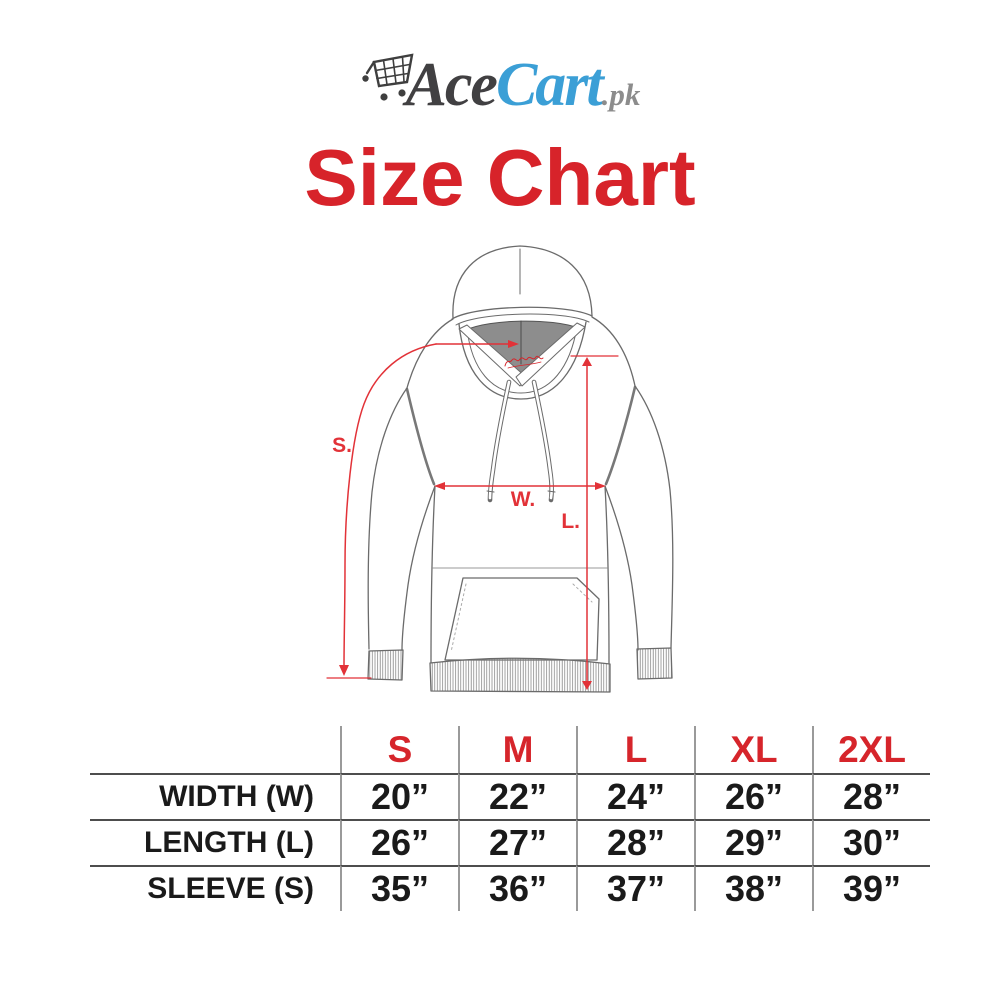  What do you see at coordinates (399, 888) in the screenshot?
I see `sleeve-value-s: 35”` at bounding box center [399, 888].